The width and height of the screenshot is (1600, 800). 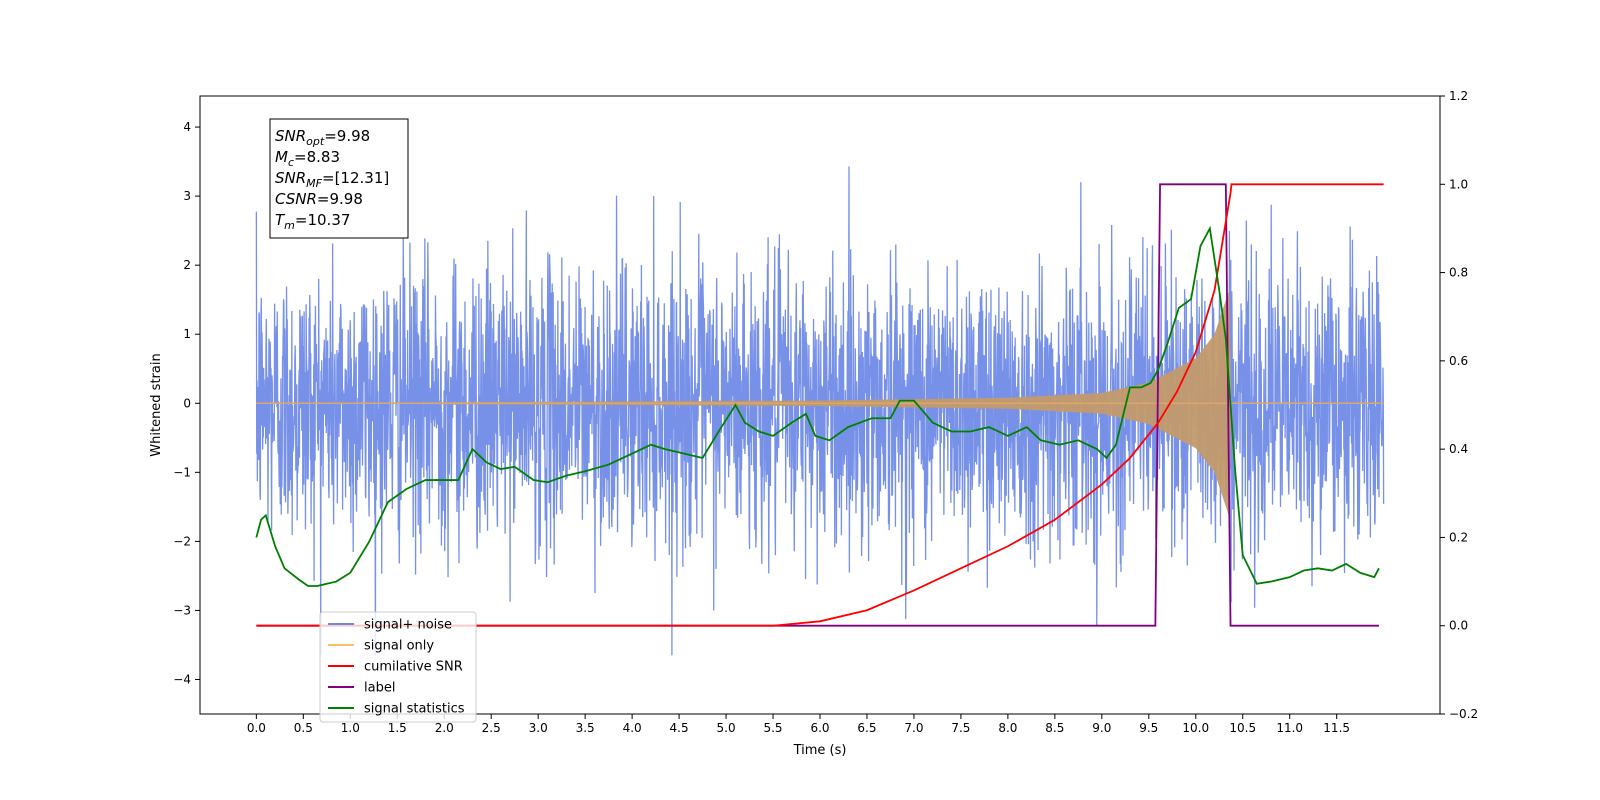 I want to click on x-tick-label: 5.5, so click(x=772, y=728).